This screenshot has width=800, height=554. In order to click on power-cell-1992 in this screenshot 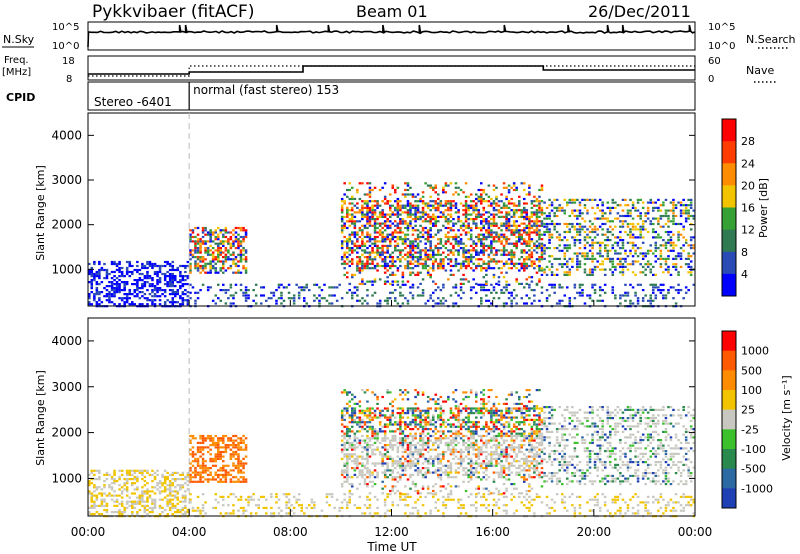, I will do `click(441, 203)`.